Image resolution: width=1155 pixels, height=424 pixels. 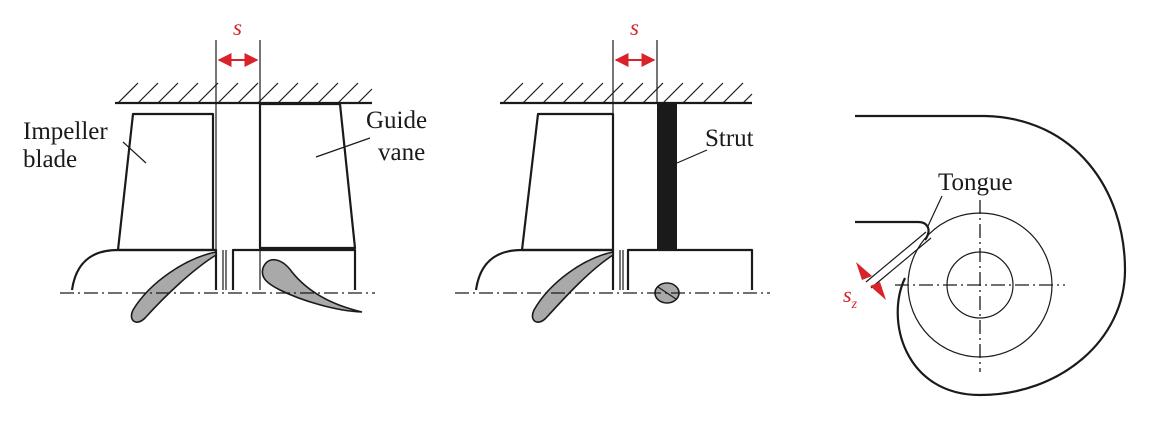 I want to click on tongue-leader-line, so click(x=935, y=211).